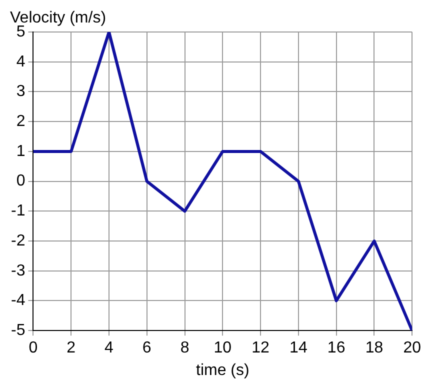  Describe the element at coordinates (18, 211) in the screenshot. I see `y-tick-label: -1` at that location.